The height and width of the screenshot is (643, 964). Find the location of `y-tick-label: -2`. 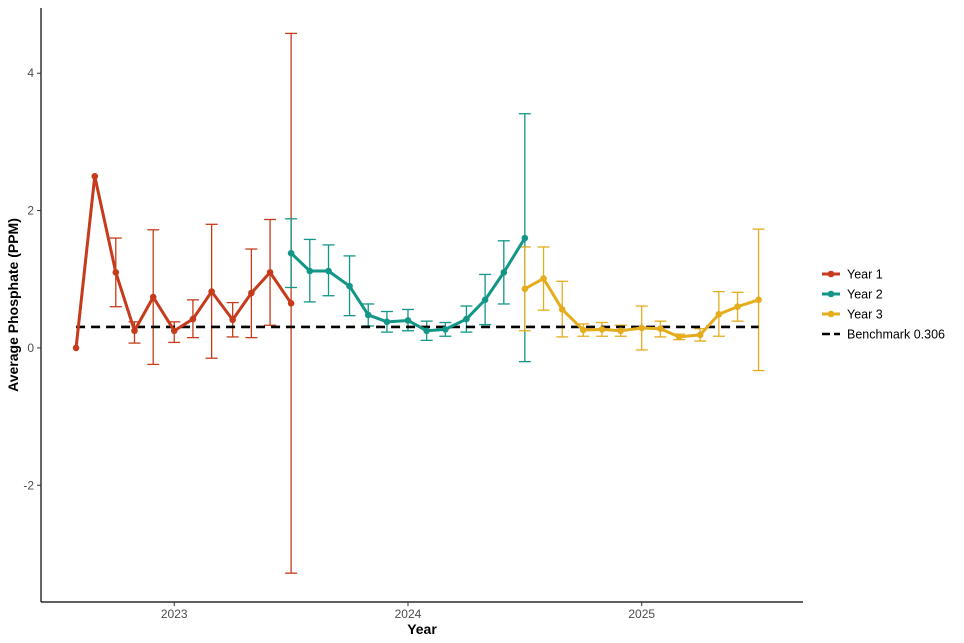

y-tick-label: -2 is located at coordinates (28, 485).